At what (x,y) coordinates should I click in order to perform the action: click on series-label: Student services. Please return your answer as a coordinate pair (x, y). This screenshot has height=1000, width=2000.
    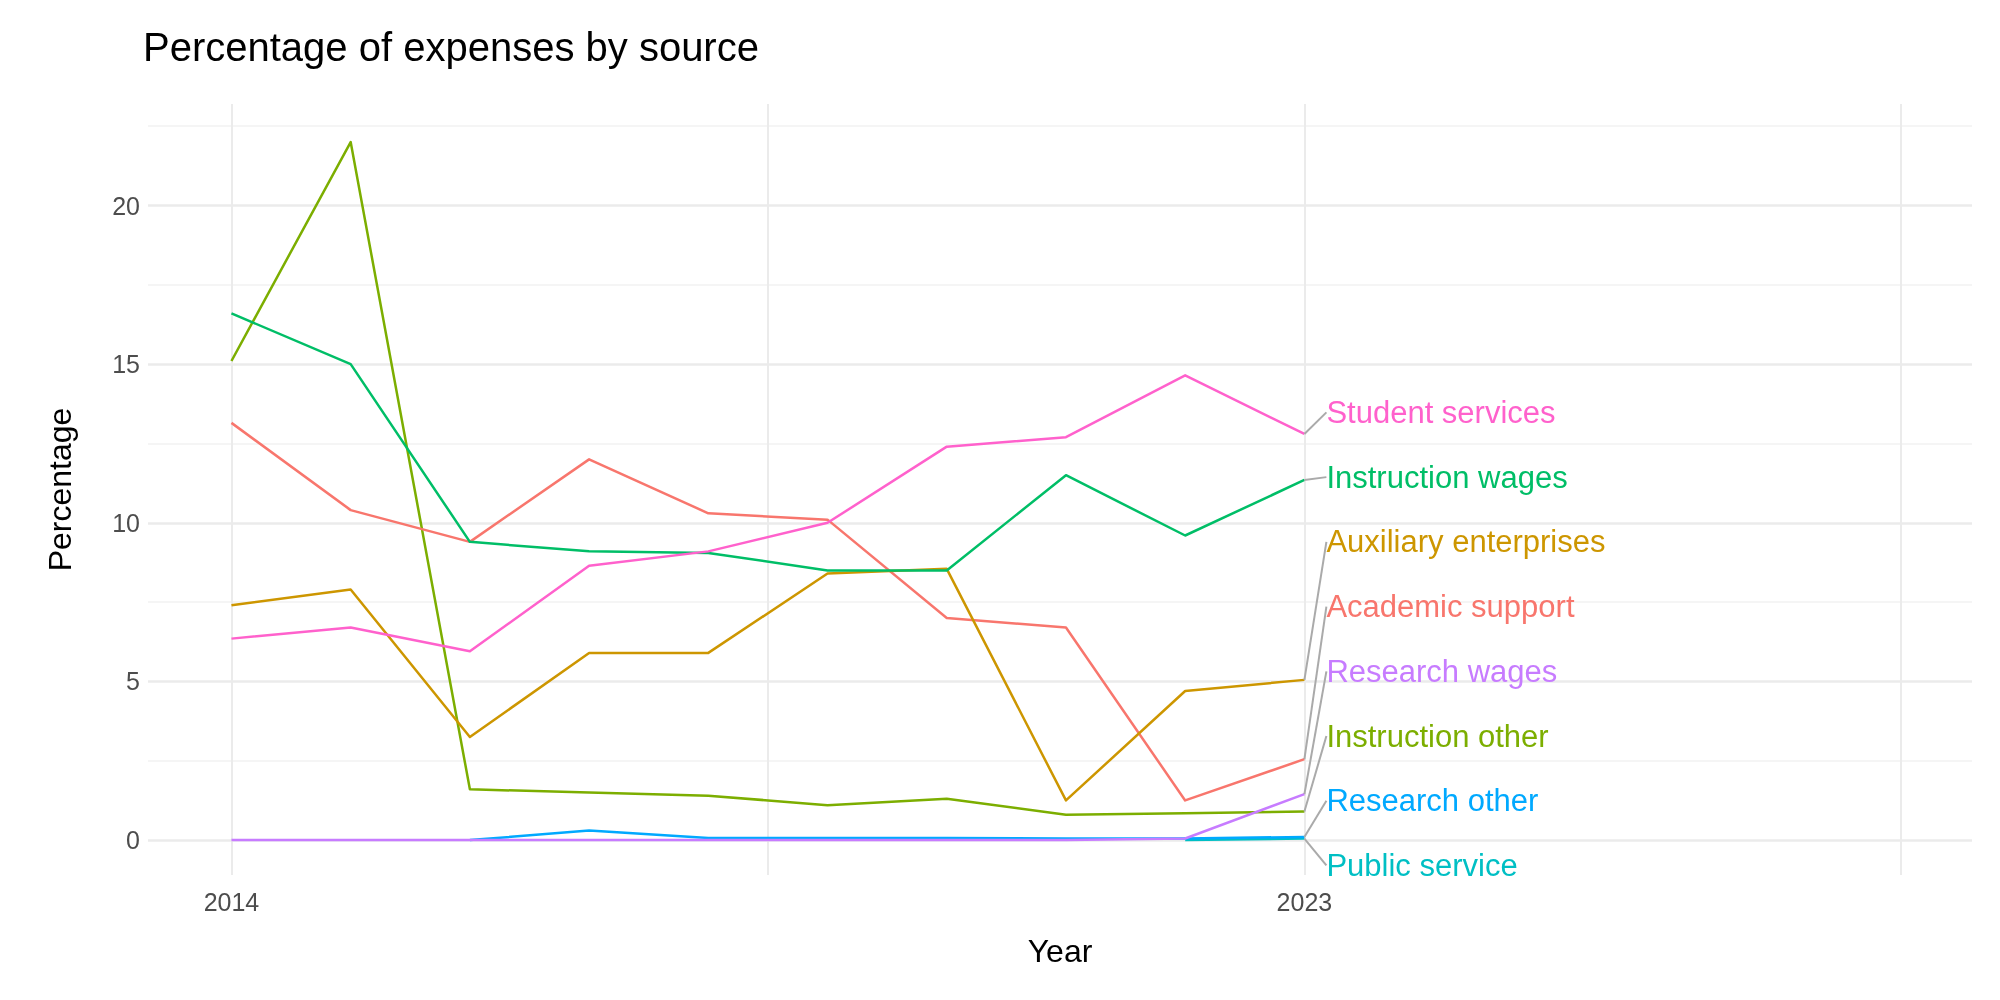
    Looking at the image, I should click on (1441, 412).